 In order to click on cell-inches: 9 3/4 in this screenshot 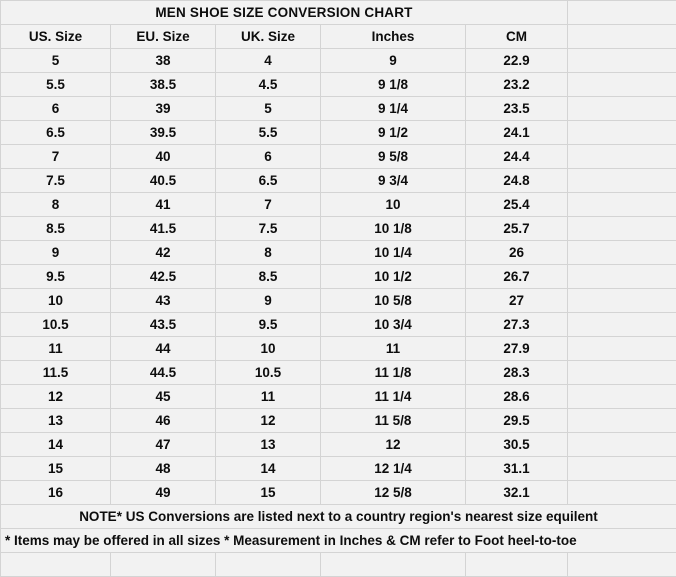, I will do `click(393, 181)`.